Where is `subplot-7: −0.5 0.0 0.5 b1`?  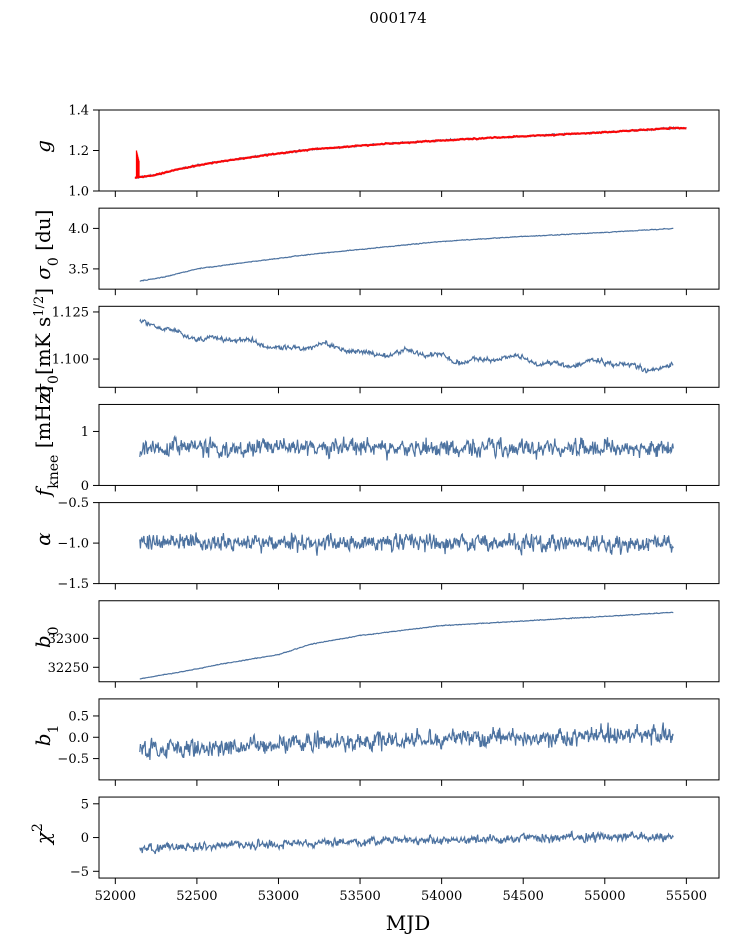 subplot-7: −0.5 0.0 0.5 b1 is located at coordinates (375, 742).